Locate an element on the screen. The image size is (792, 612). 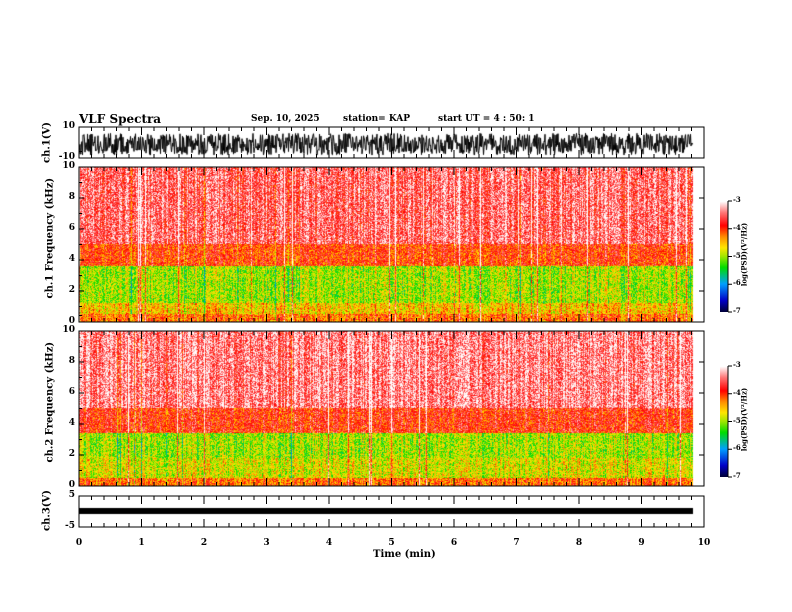
ch1-ylabel: ch.1(V) is located at coordinates (47, 142).